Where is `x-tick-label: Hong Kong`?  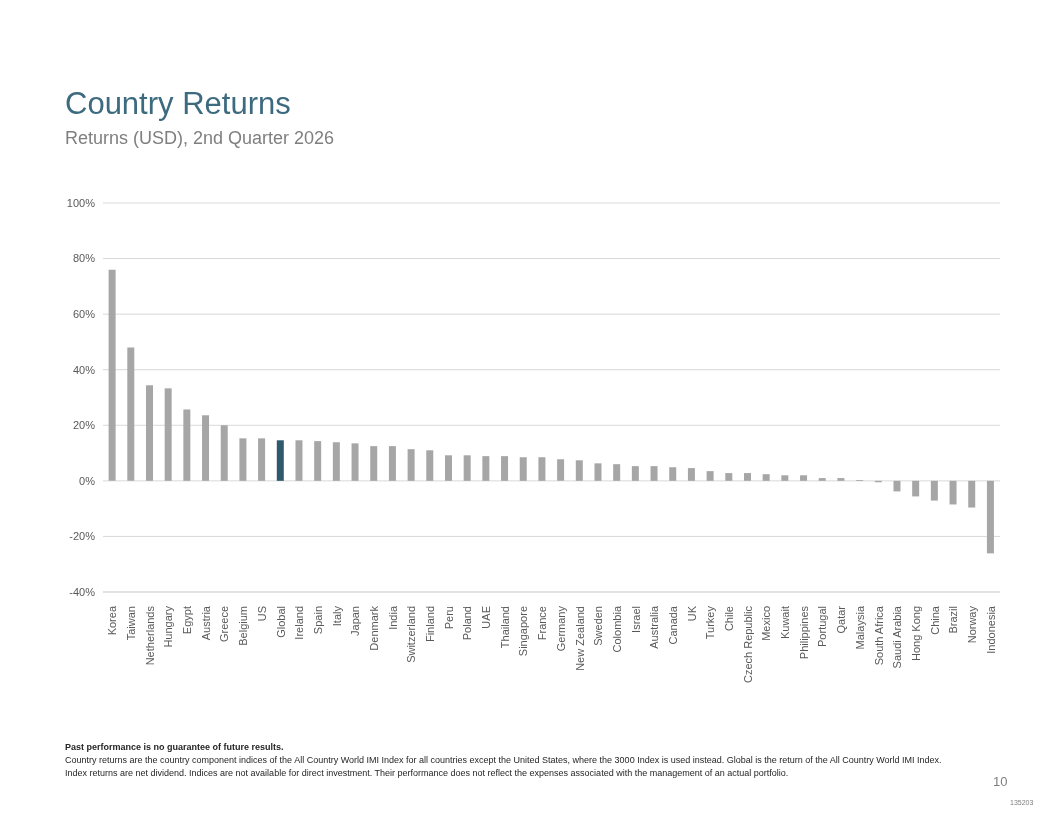
x-tick-label: Hong Kong is located at coordinates (915, 634).